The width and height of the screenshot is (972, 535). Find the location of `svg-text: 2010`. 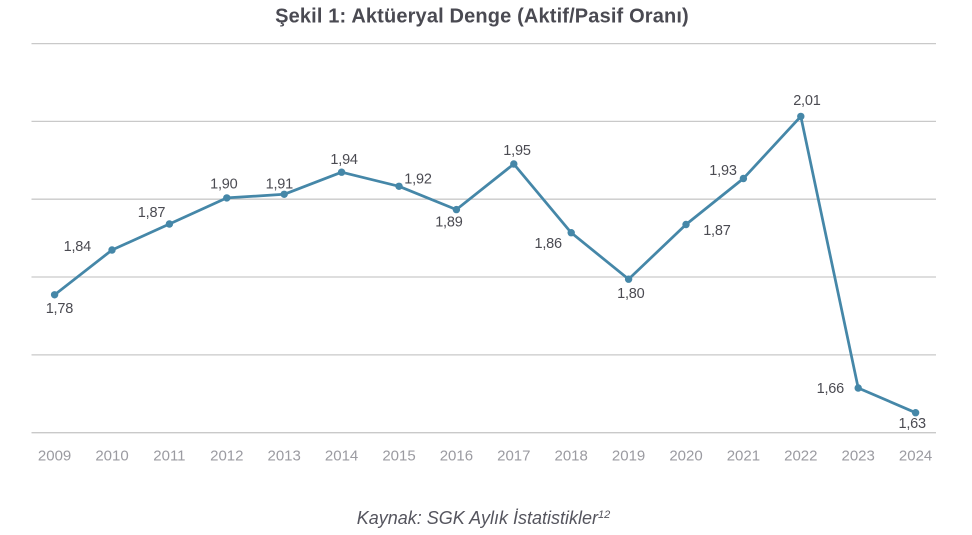

svg-text: 2010 is located at coordinates (111, 456).